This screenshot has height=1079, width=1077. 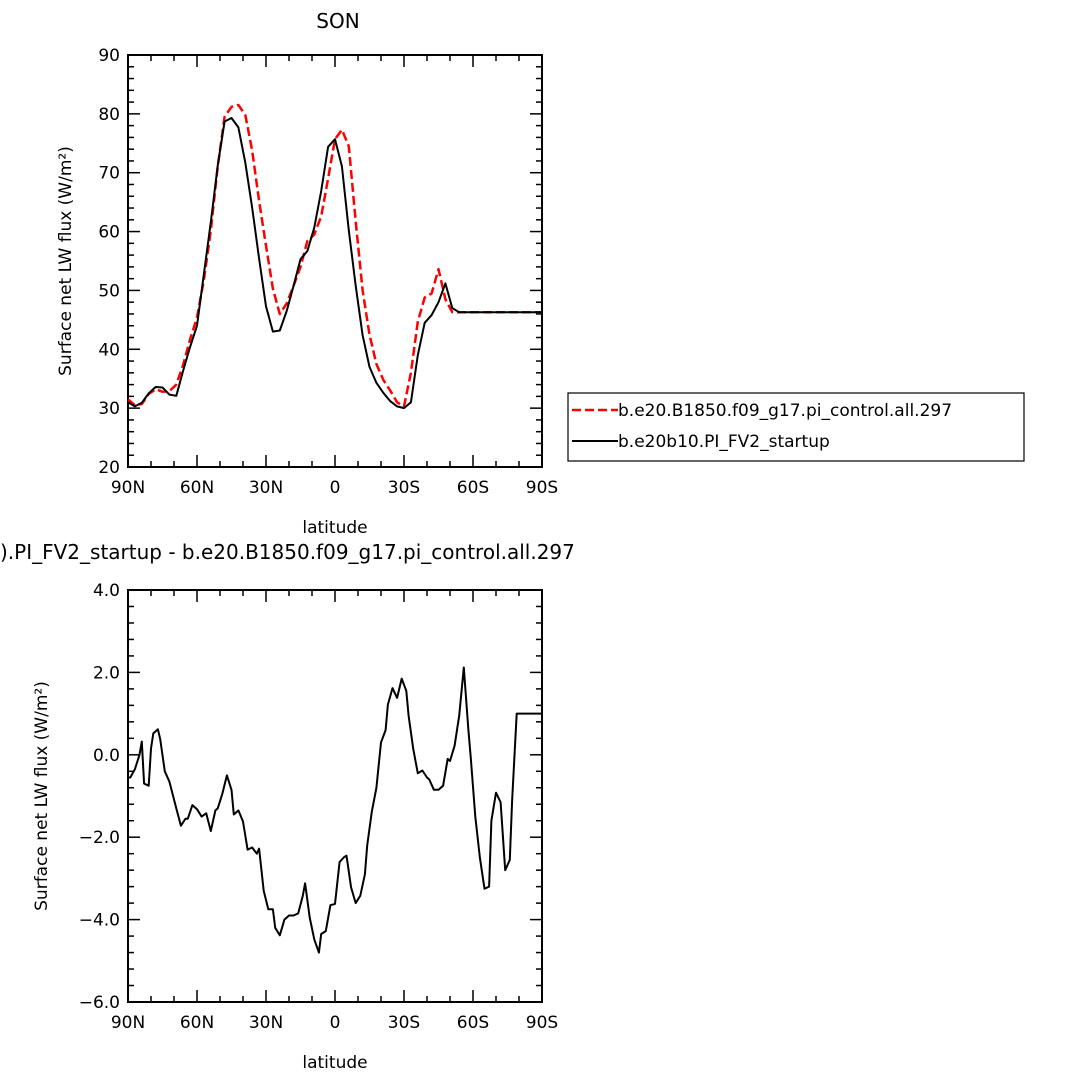 I want to click on bottom-y-tick-label: 0.0, so click(x=106, y=756).